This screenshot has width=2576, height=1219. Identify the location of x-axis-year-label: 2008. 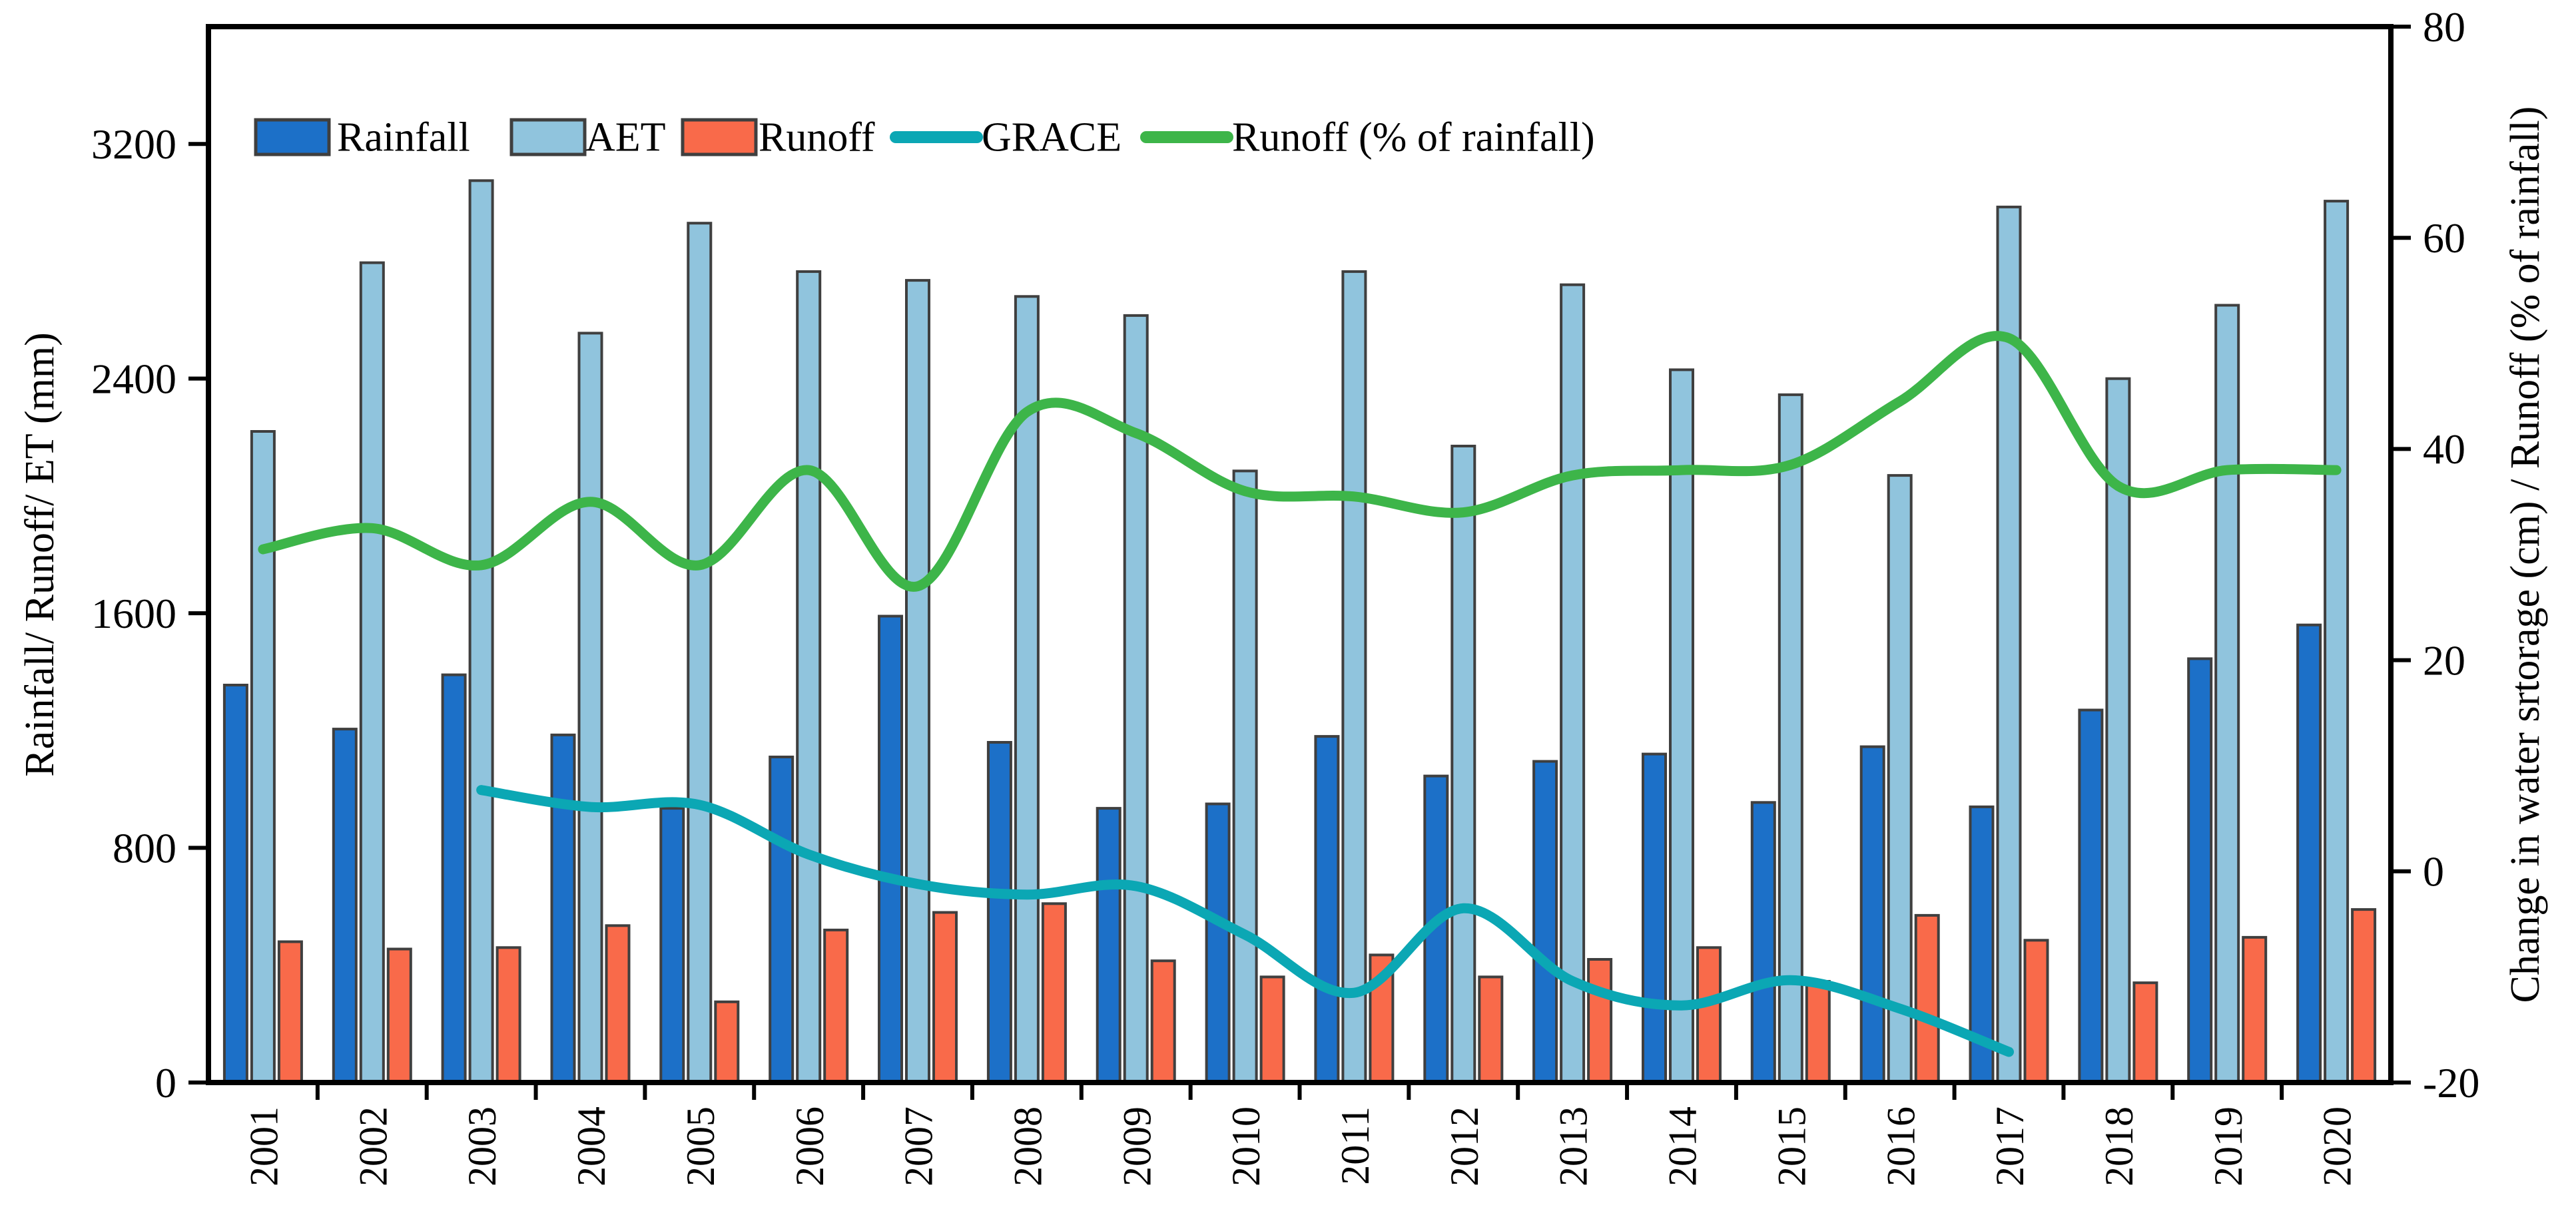
(1028, 1146).